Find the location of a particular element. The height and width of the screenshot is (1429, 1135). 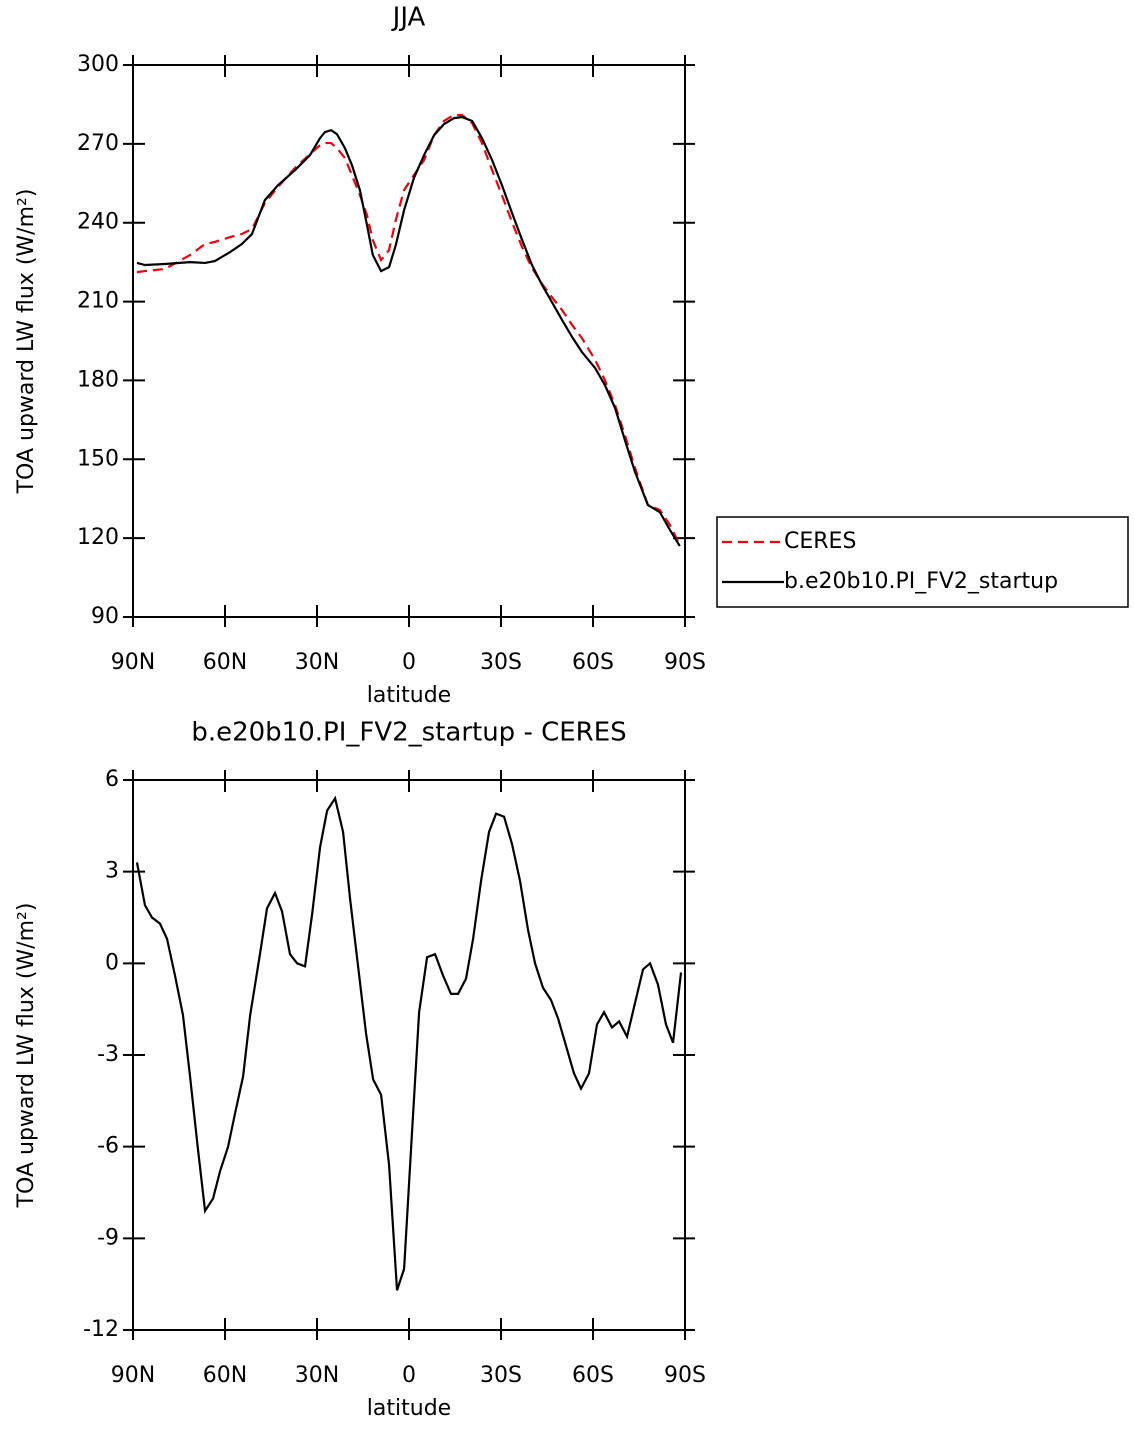

y-tick-label: -6 is located at coordinates (108, 1146).